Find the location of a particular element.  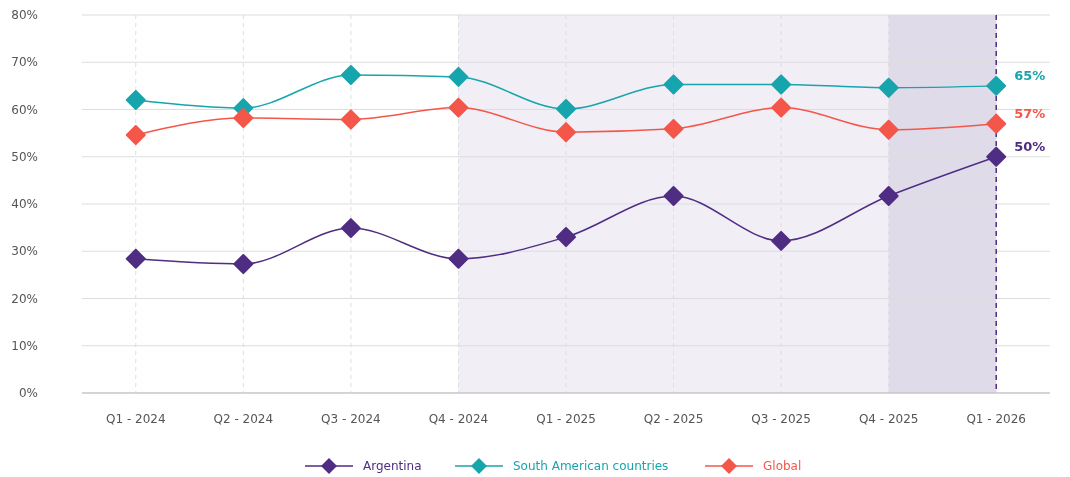

x-tick-label: Q2 - 2024 is located at coordinates (243, 419).